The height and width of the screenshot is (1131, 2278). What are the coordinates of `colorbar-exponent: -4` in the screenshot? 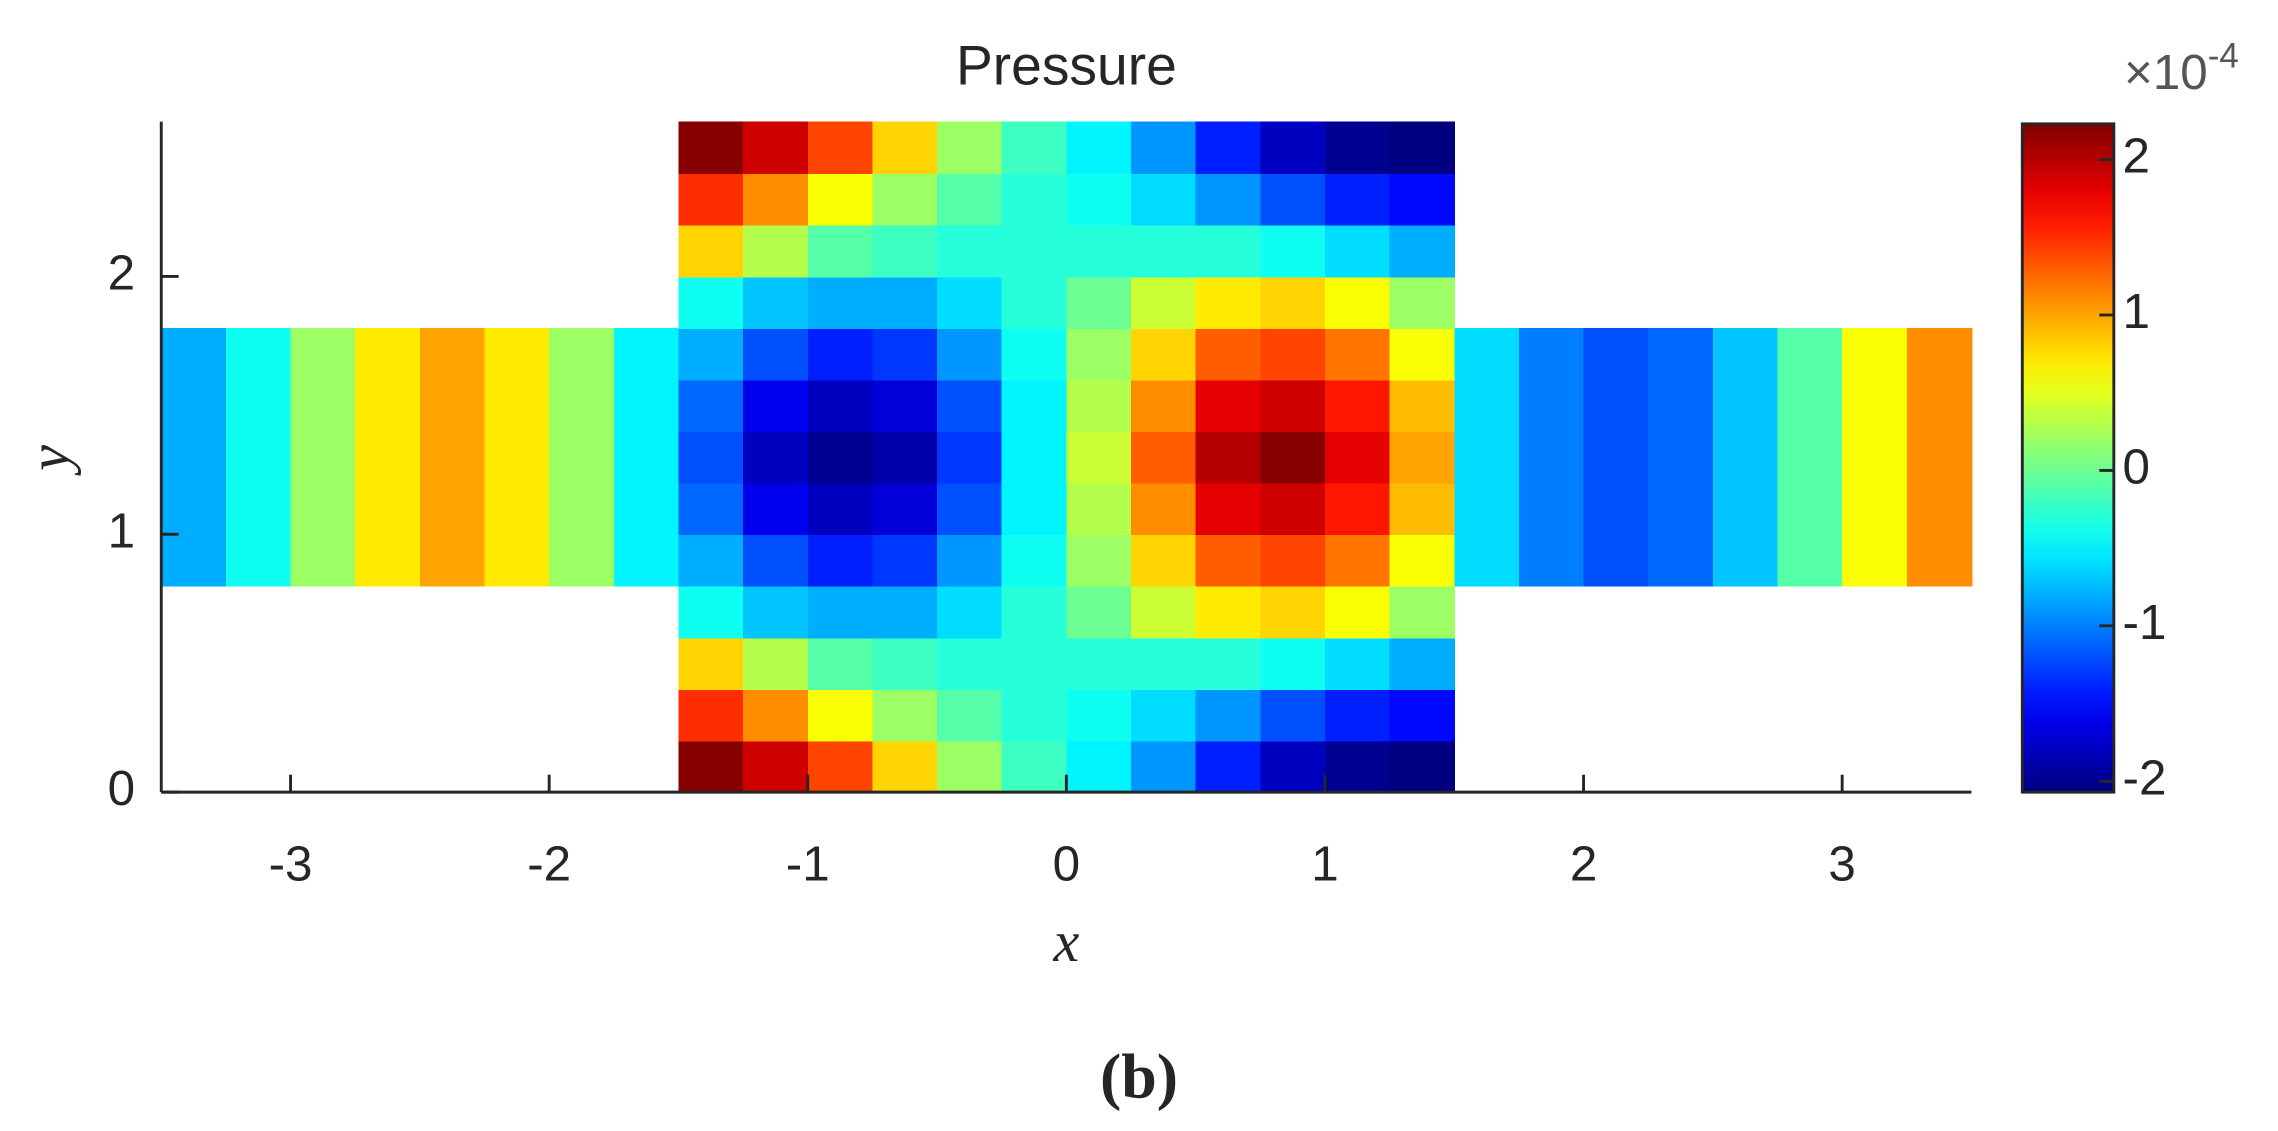 It's located at (2223, 56).